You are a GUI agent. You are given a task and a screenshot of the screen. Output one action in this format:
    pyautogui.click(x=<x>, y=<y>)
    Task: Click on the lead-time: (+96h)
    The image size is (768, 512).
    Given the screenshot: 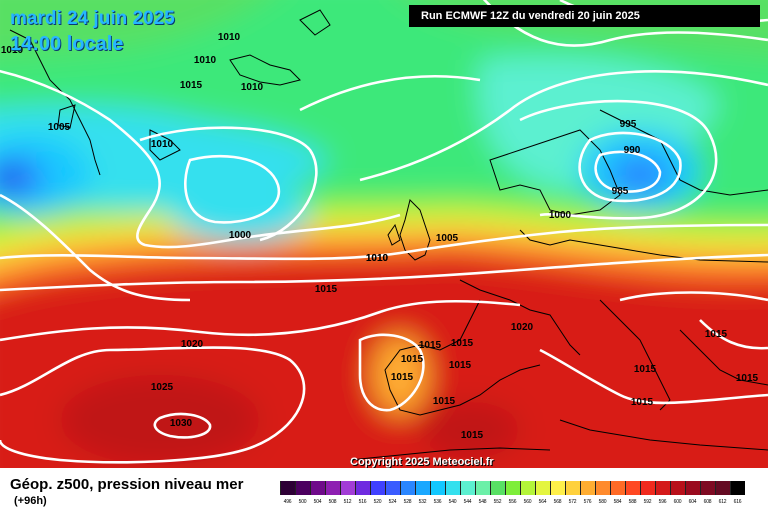 What is the action you would take?
    pyautogui.click(x=30, y=501)
    